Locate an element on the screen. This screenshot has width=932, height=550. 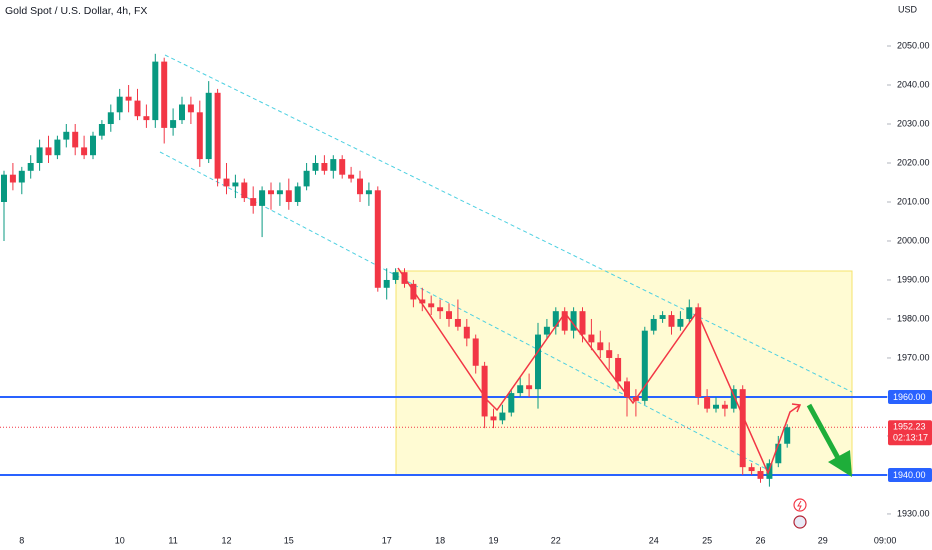
last-price-tag is located at coordinates (910, 433).